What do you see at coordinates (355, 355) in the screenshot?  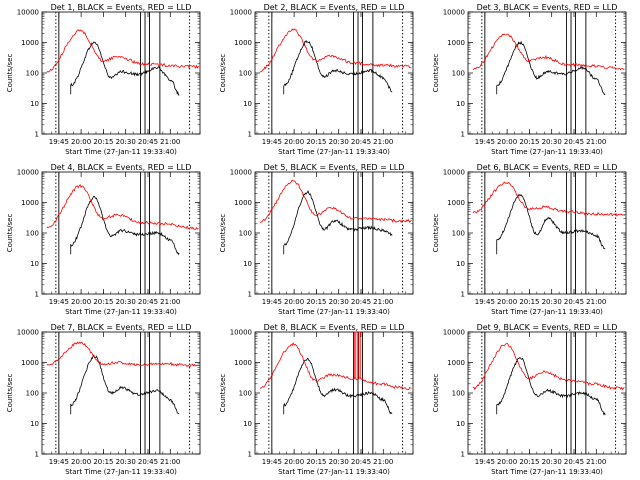 I see `lld-spike` at bounding box center [355, 355].